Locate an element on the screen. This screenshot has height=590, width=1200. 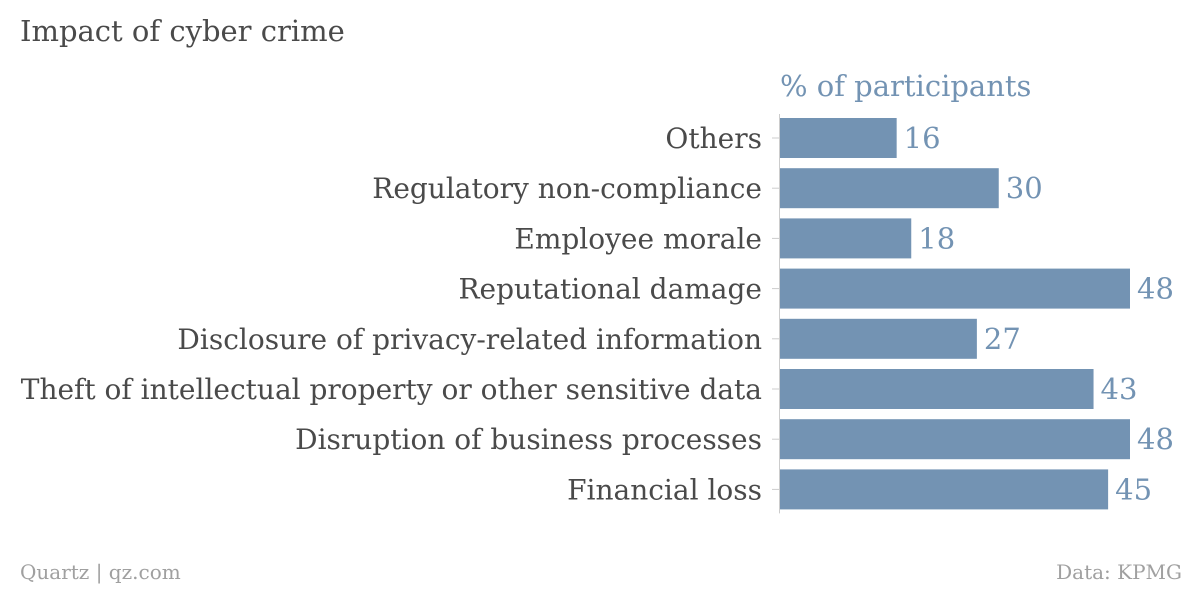
category-label: Financial loss is located at coordinates (664, 489).